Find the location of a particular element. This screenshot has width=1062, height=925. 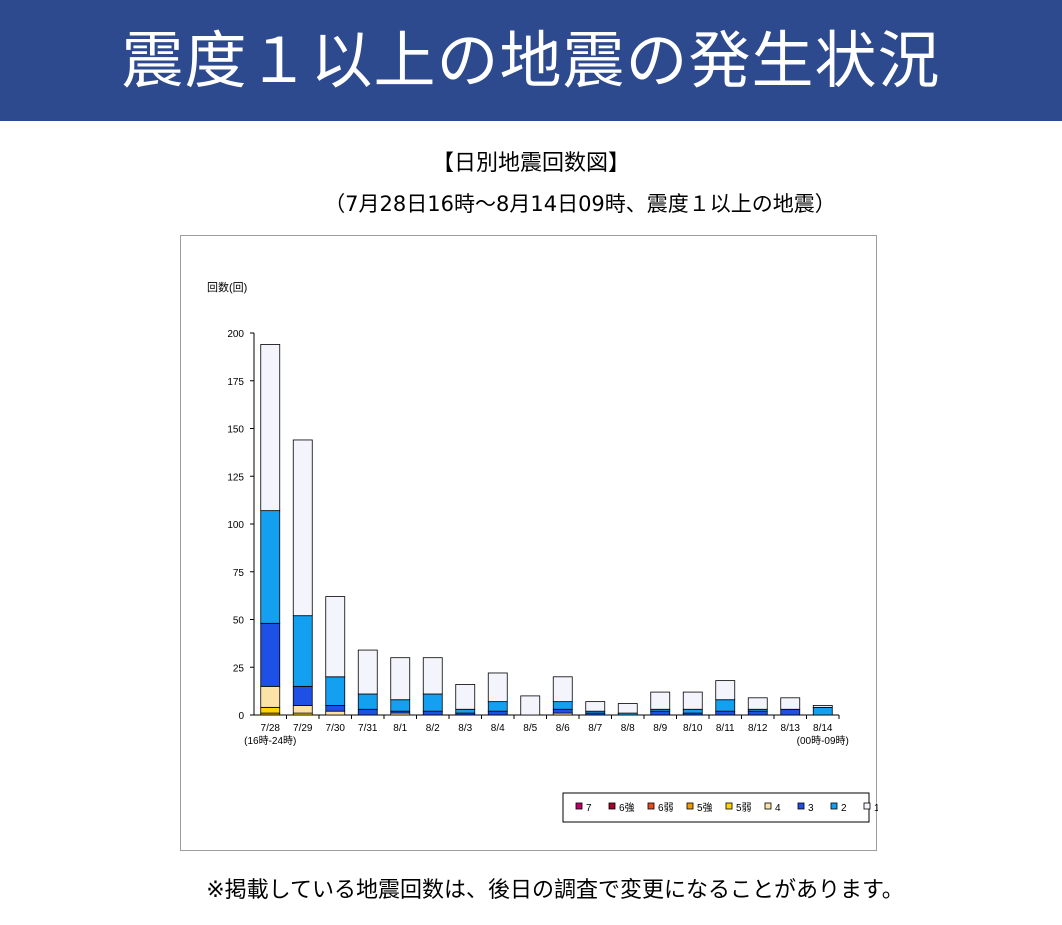

legend-label: 6弱 is located at coordinates (666, 808).